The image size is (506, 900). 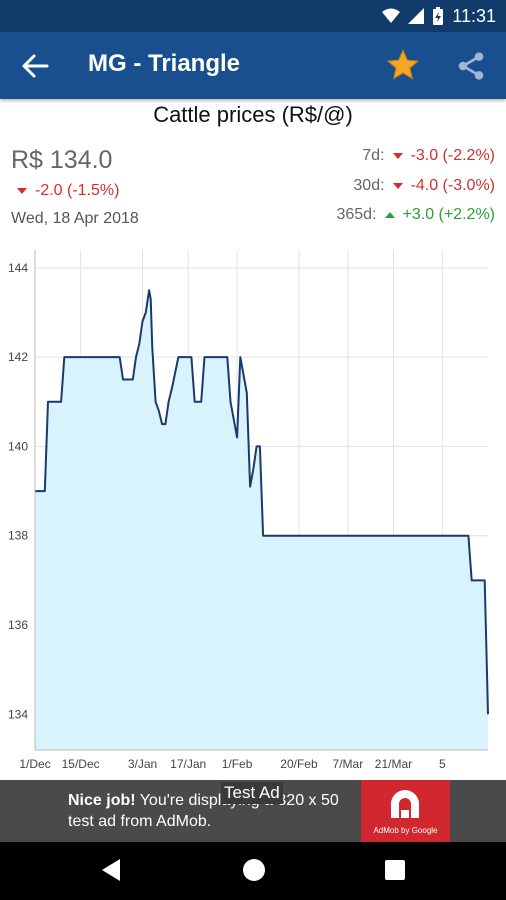 What do you see at coordinates (373, 155) in the screenshot?
I see `stat-label: 7d:` at bounding box center [373, 155].